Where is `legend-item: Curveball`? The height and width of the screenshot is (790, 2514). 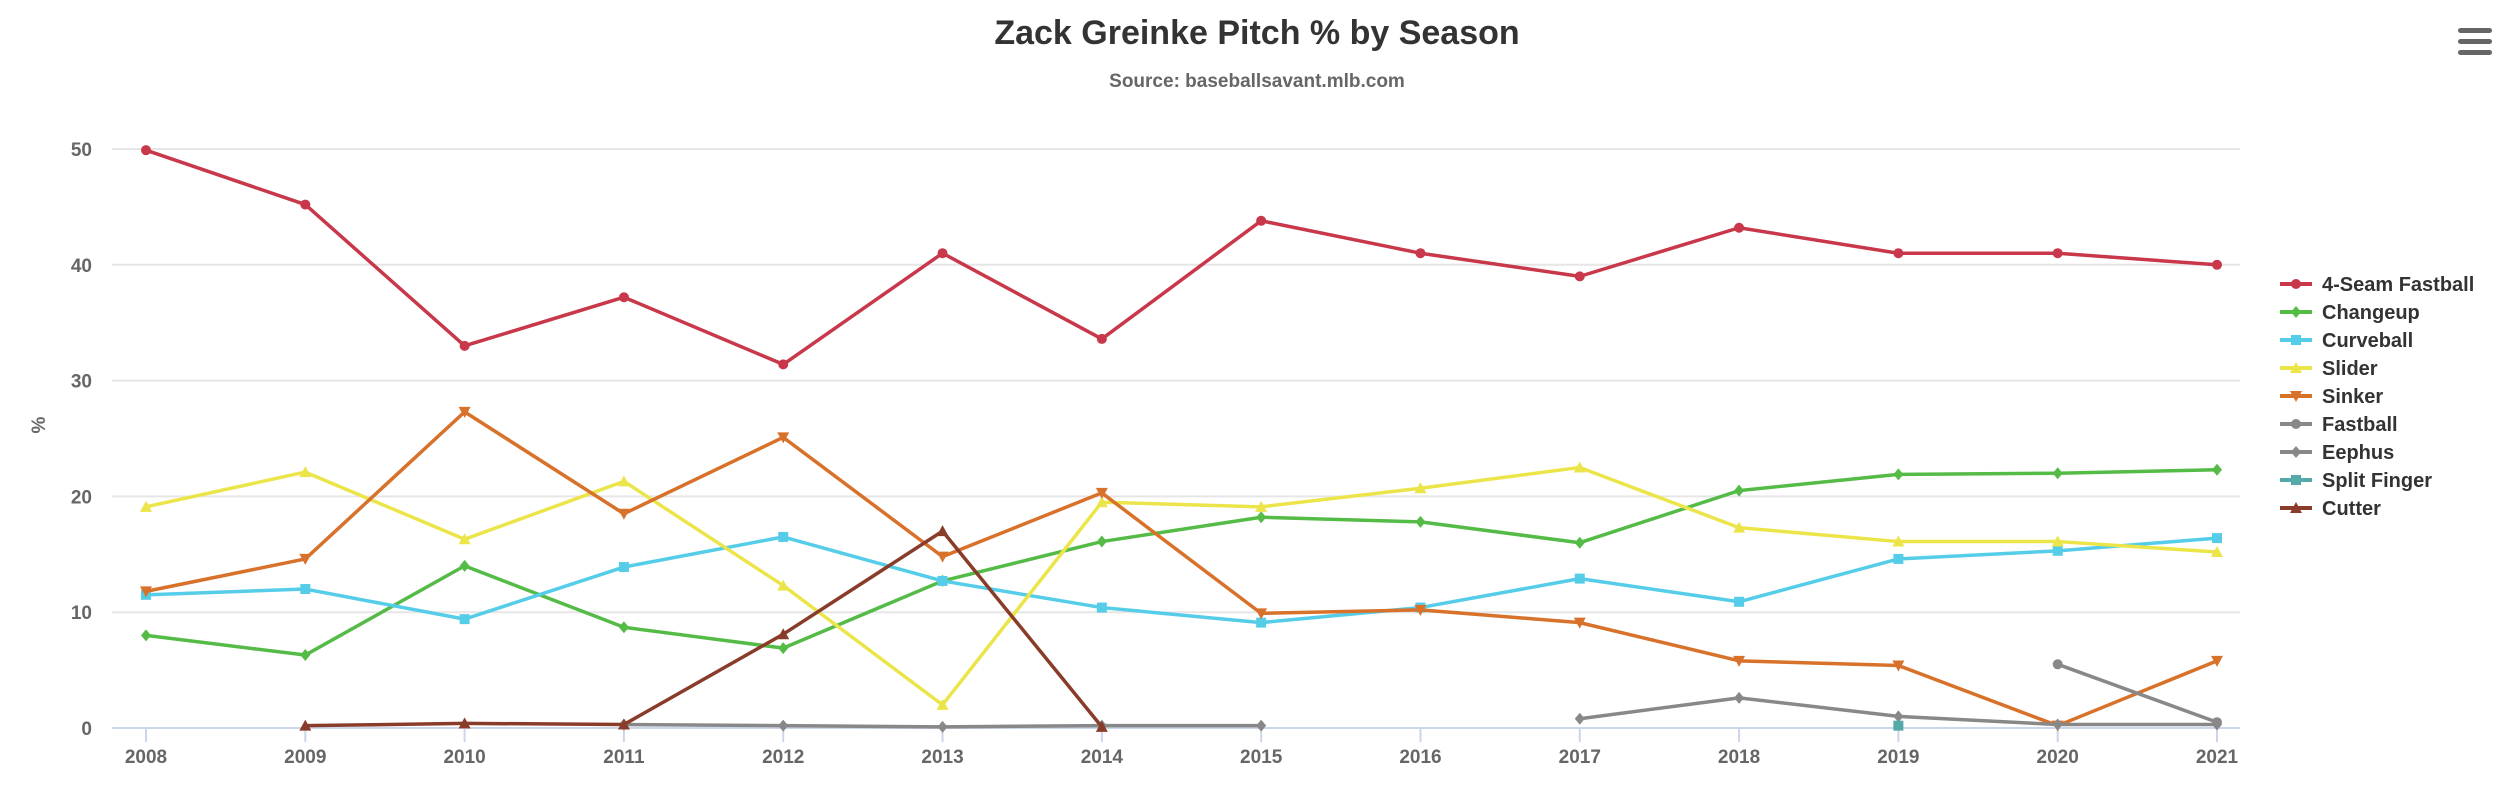
legend-item: Curveball is located at coordinates (2346, 341).